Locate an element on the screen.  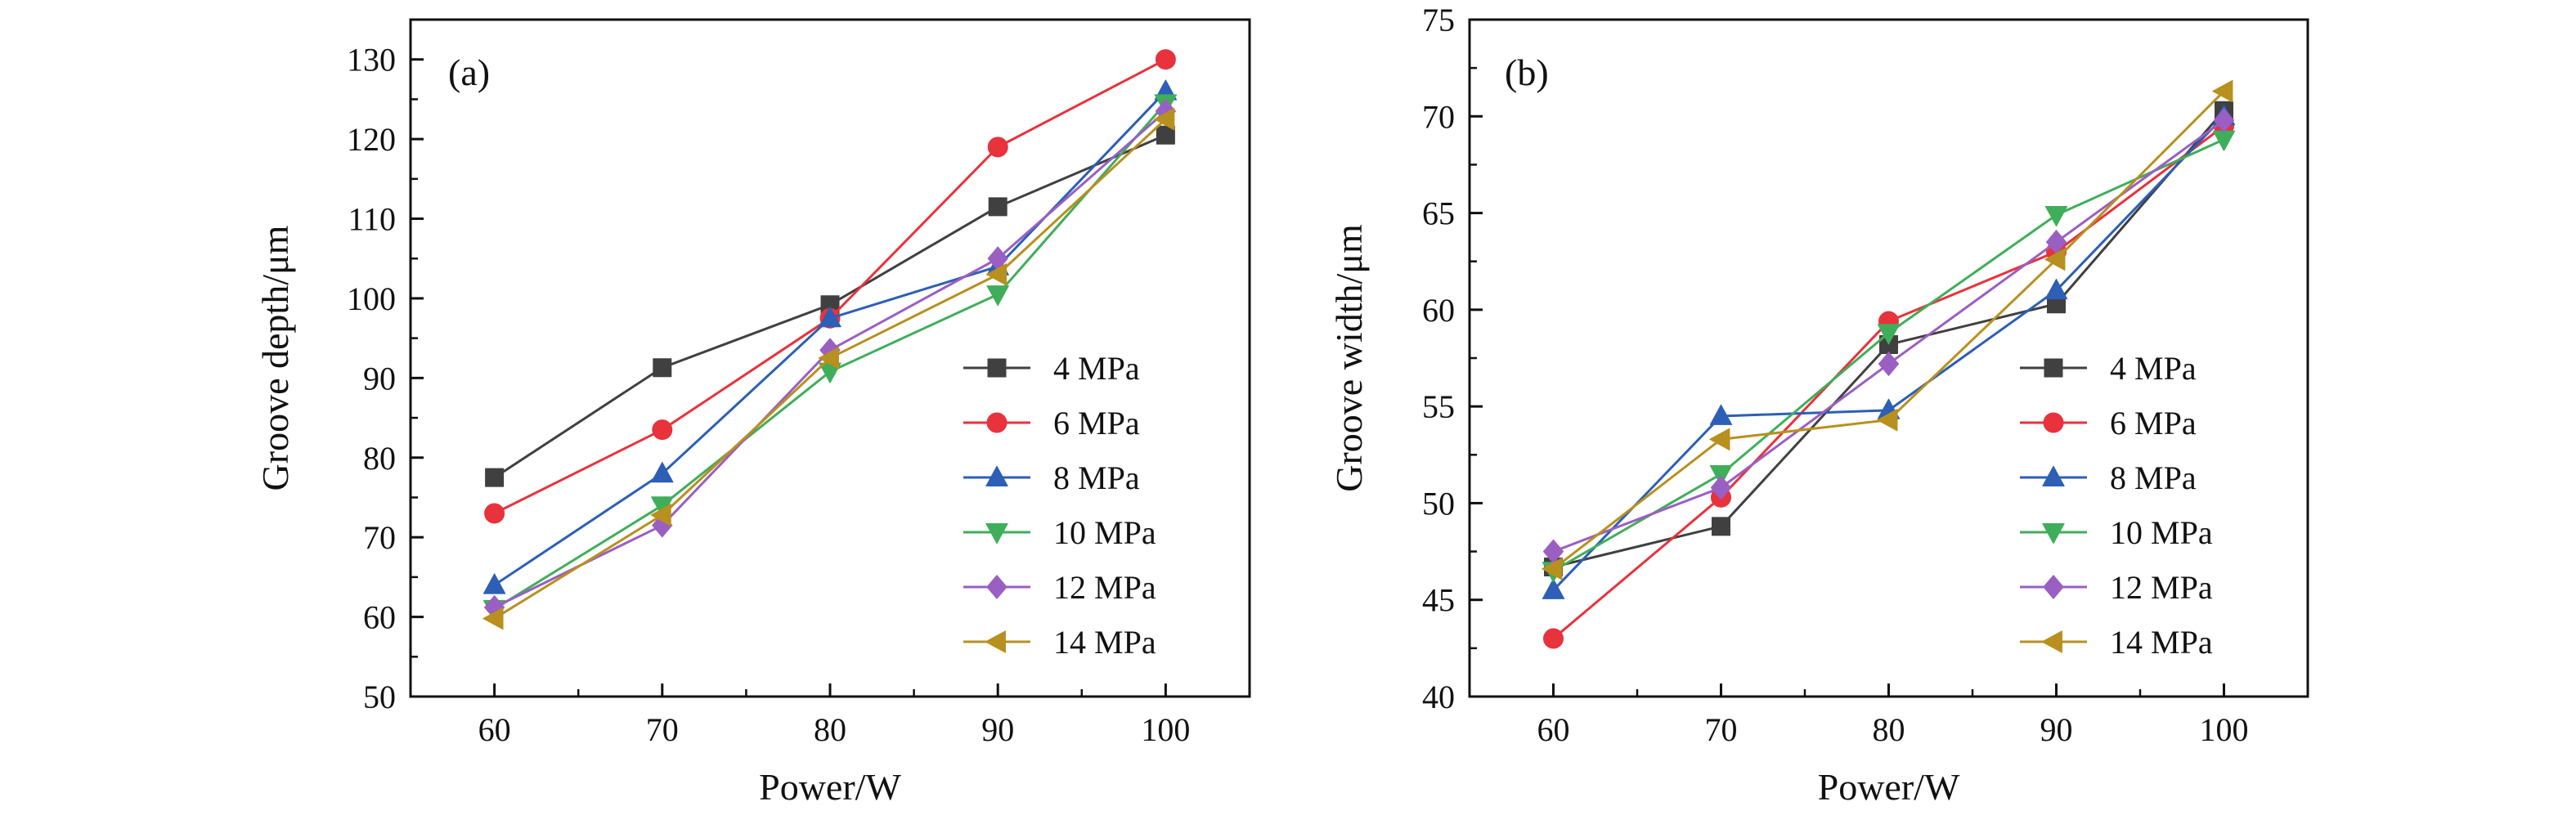
panel-b-y-tick-label: 40 is located at coordinates (1438, 697).